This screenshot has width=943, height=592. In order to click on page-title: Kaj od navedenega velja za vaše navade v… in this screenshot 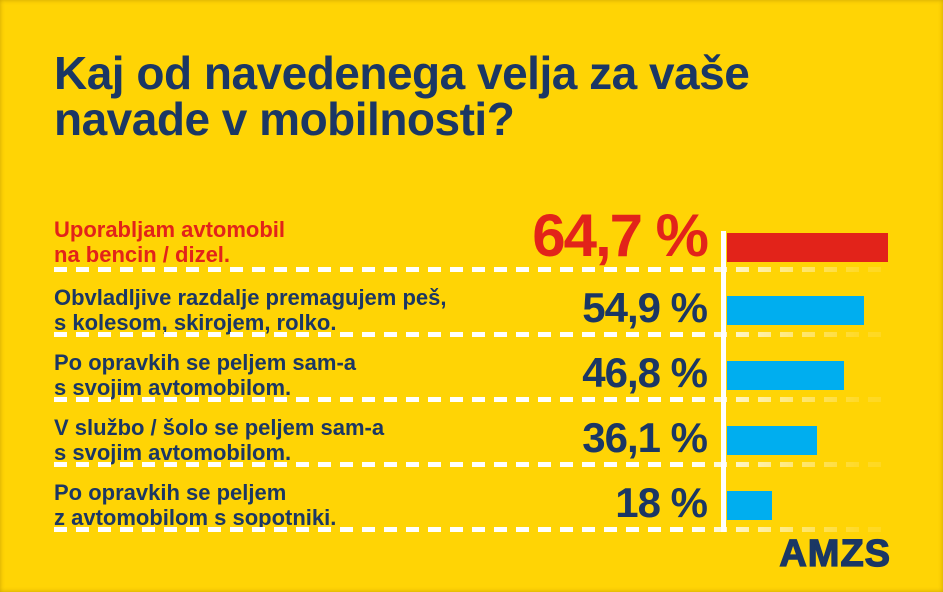, I will do `click(402, 96)`.